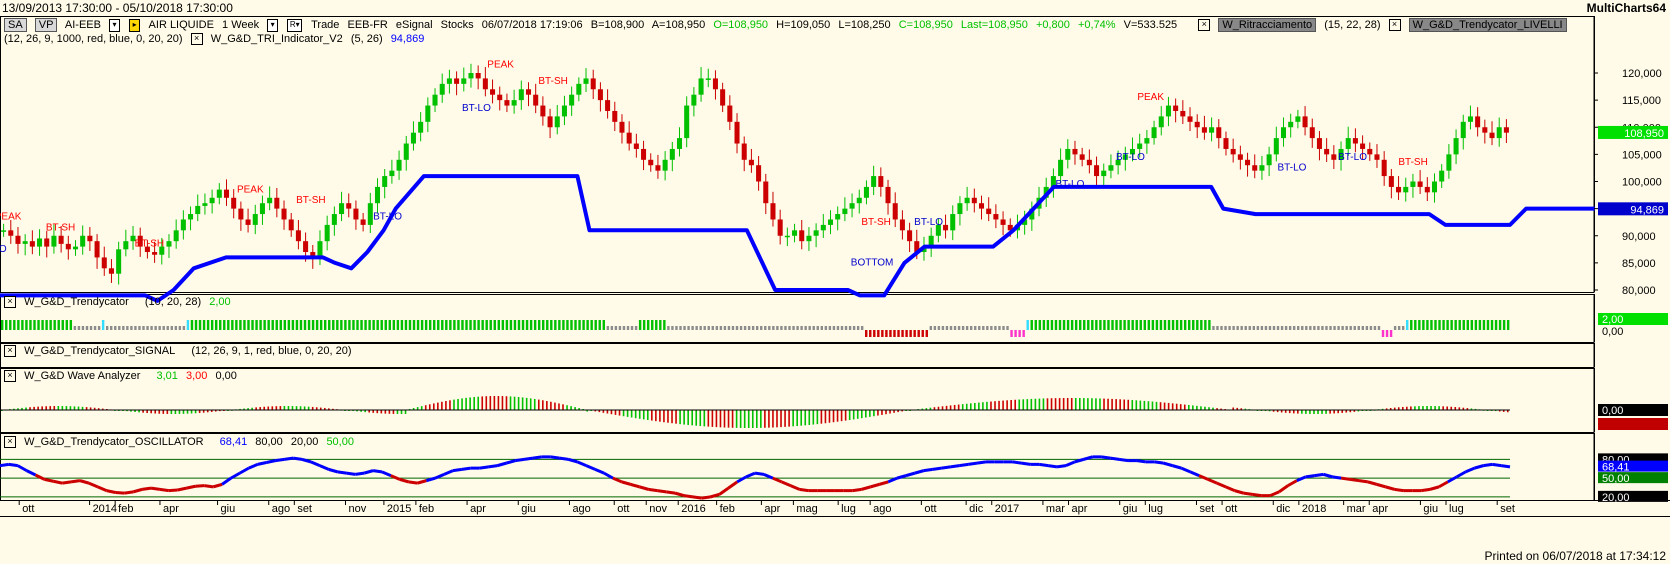 The image size is (1670, 564). What do you see at coordinates (46, 25) in the screenshot?
I see `vp-button: VP` at bounding box center [46, 25].